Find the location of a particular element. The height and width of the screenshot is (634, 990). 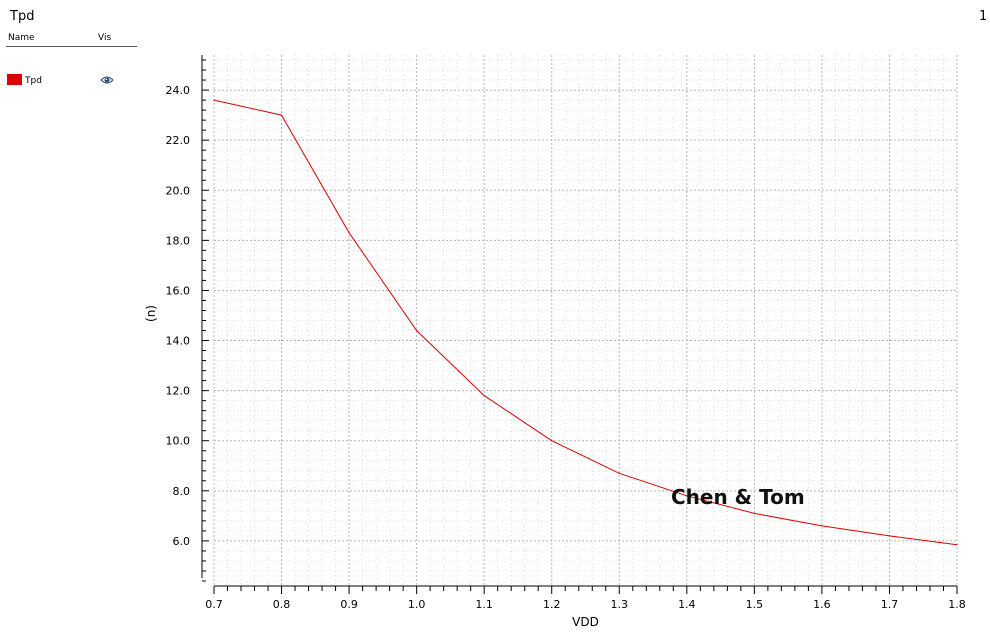

y-tick-label: 10.0 is located at coordinates (178, 441).